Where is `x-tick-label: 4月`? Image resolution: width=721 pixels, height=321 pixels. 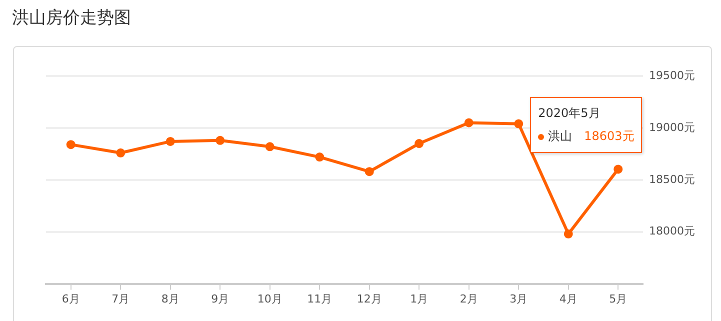 x-tick-label: 4月 is located at coordinates (568, 299).